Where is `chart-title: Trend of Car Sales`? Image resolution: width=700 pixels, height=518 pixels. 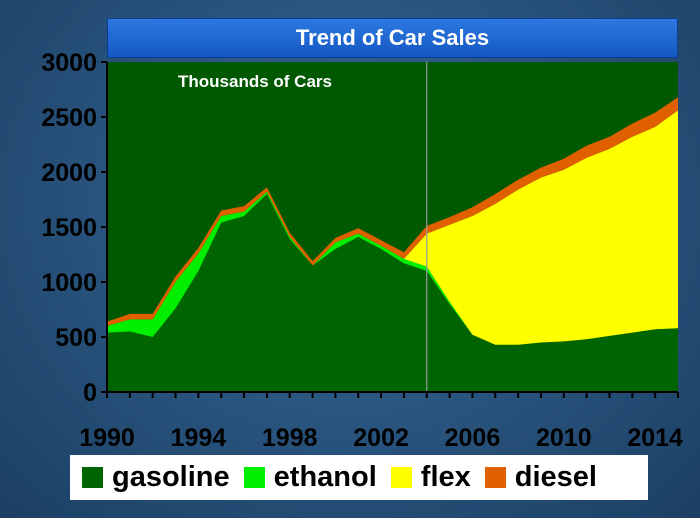 chart-title: Trend of Car Sales is located at coordinates (392, 37).